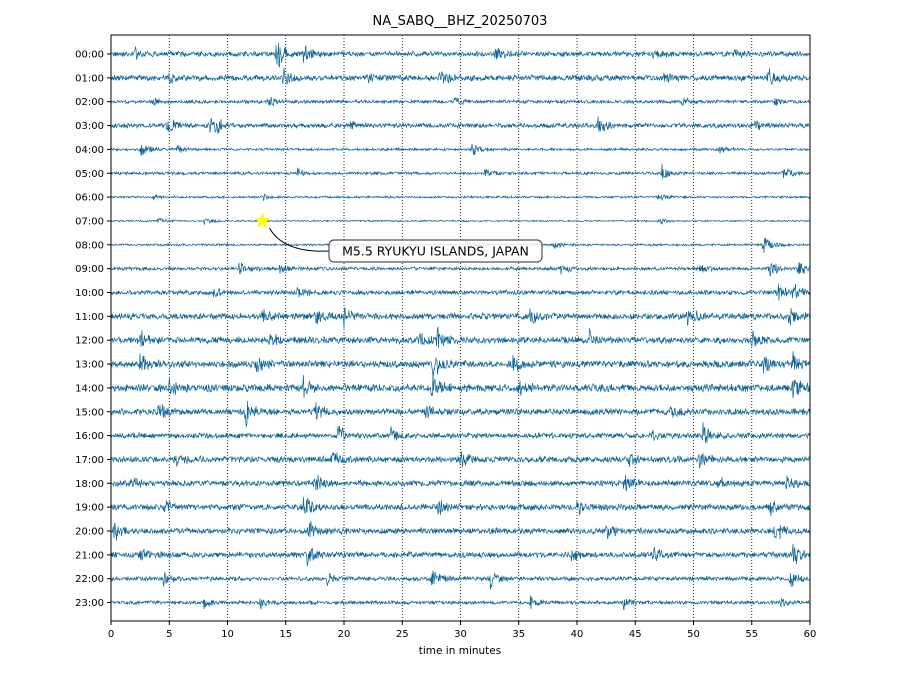  What do you see at coordinates (89, 365) in the screenshot?
I see `y-tick-label: 13:00` at bounding box center [89, 365].